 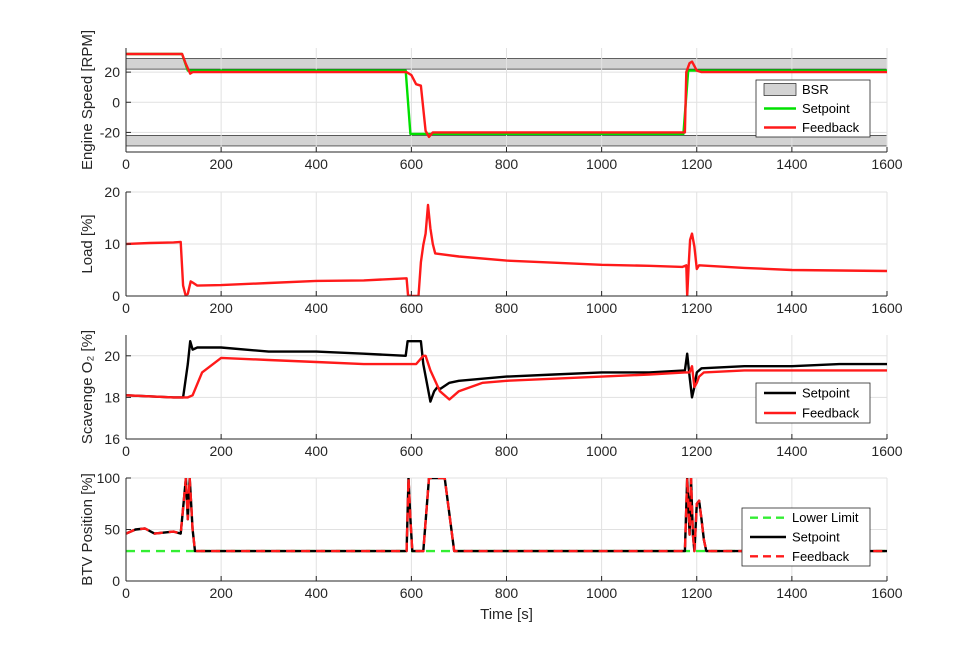 I want to click on legend-box, so click(x=813, y=403).